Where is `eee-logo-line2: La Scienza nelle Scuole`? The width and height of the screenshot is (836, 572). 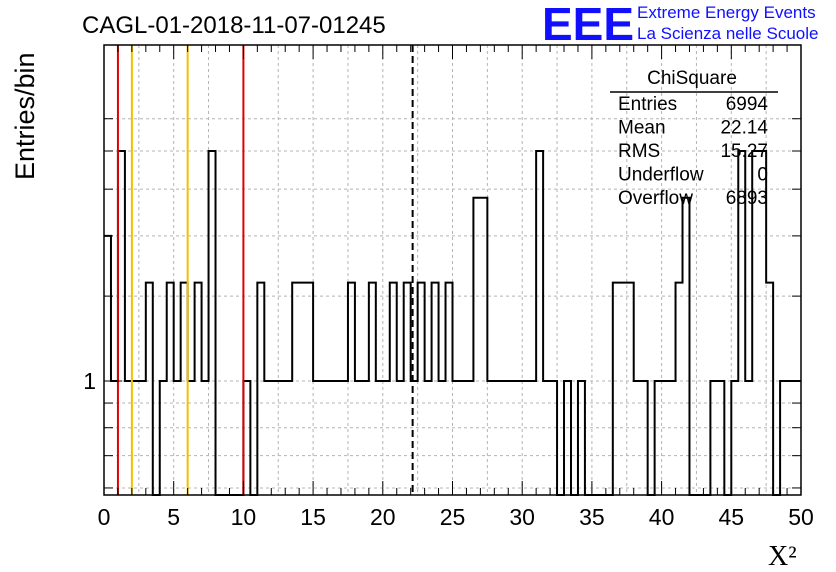
eee-logo-line2: La Scienza nelle Scuole is located at coordinates (727, 33).